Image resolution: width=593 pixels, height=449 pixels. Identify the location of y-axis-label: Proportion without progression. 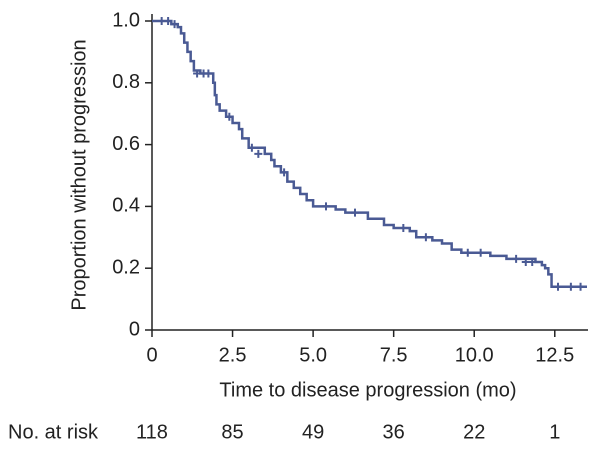
(79, 174).